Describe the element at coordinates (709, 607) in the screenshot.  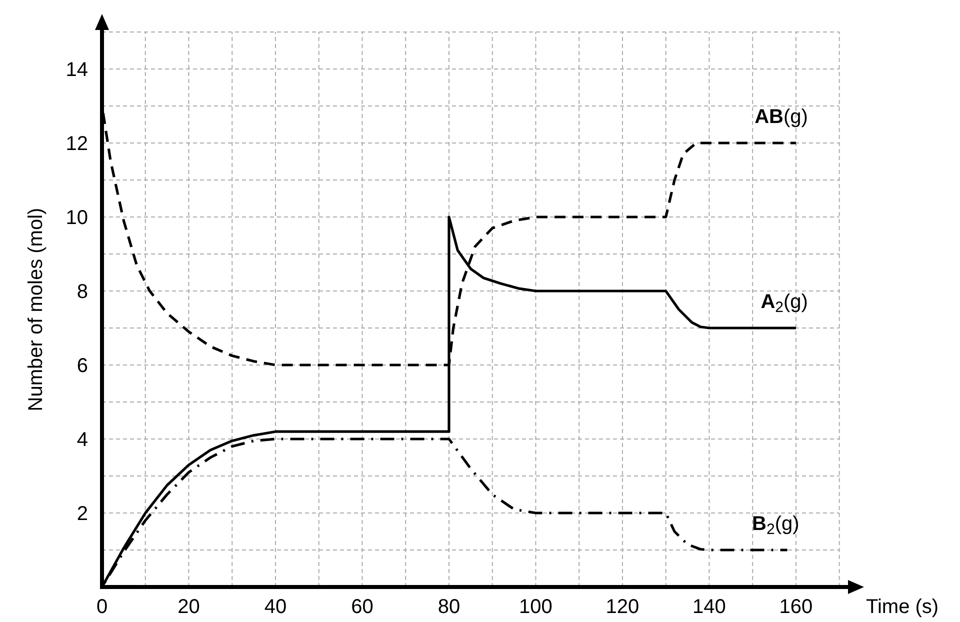
I see `x-tick-label: 140` at that location.